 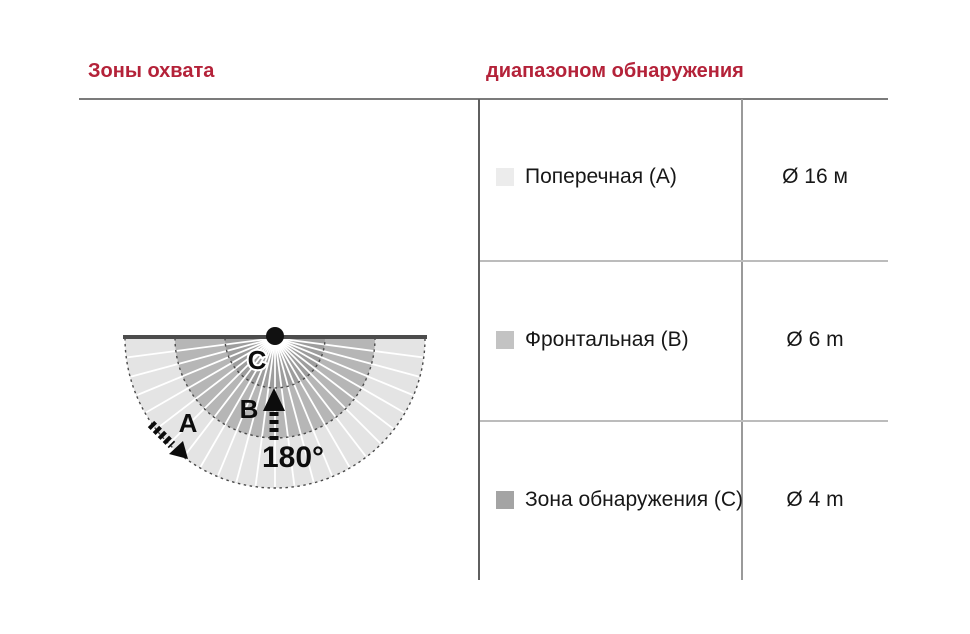 I want to click on table-row: Зона обнаружения (С), so click(x=619, y=500).